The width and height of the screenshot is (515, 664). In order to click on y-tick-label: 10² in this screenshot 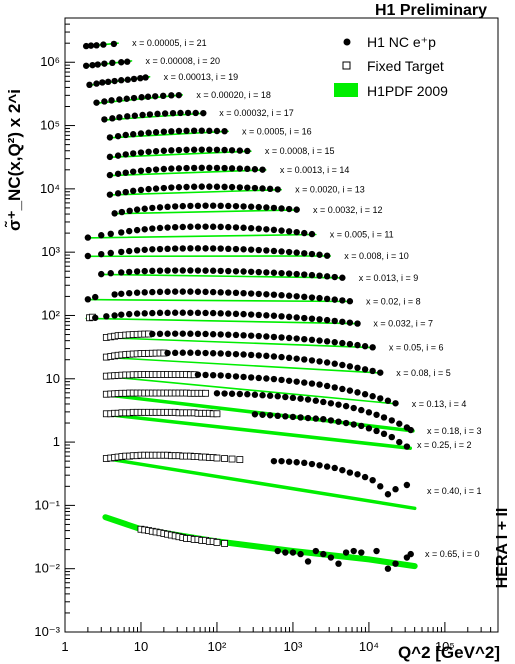, I will do `click(50, 314)`.